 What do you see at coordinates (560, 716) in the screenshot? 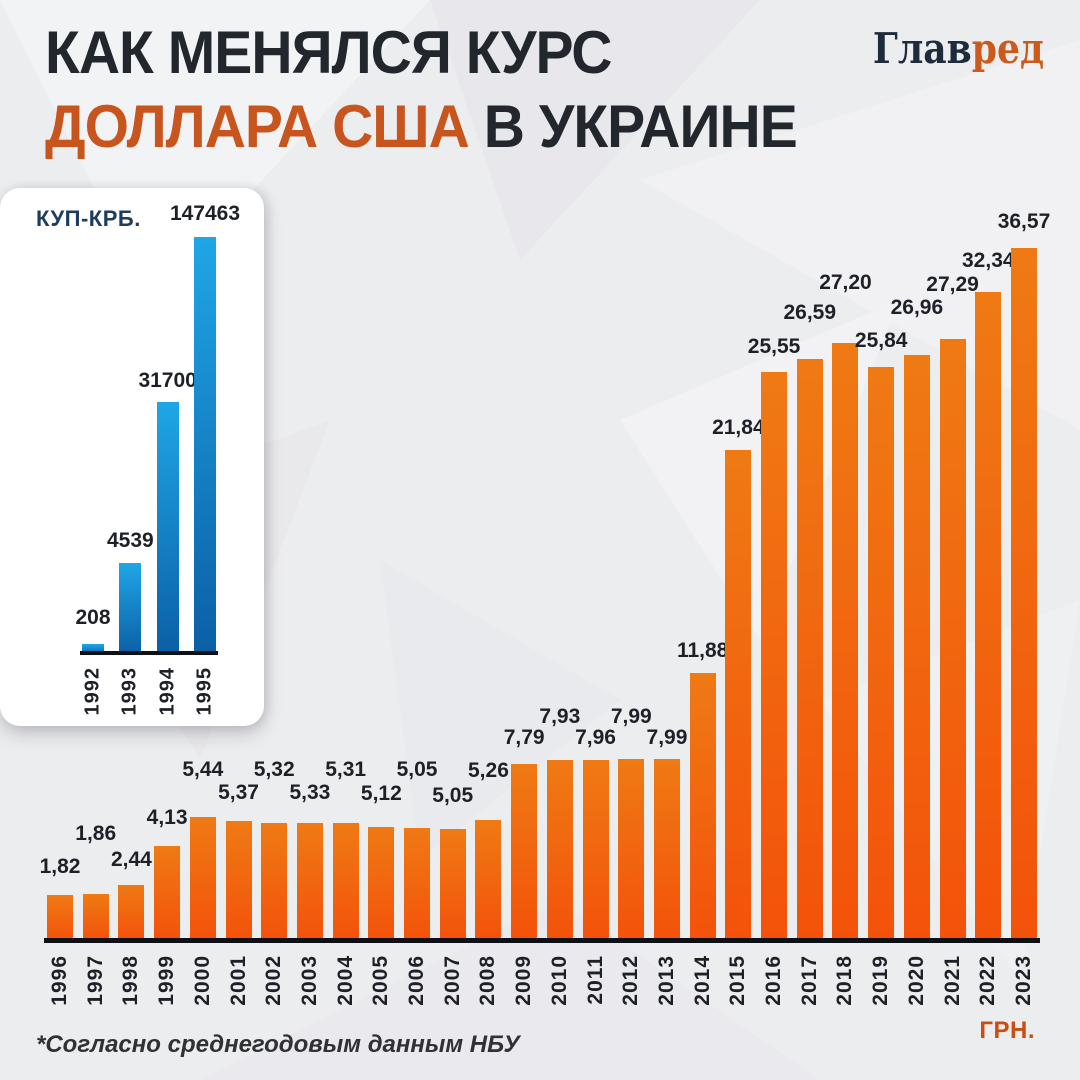
I see `bar-value-label: 7,93` at bounding box center [560, 716].